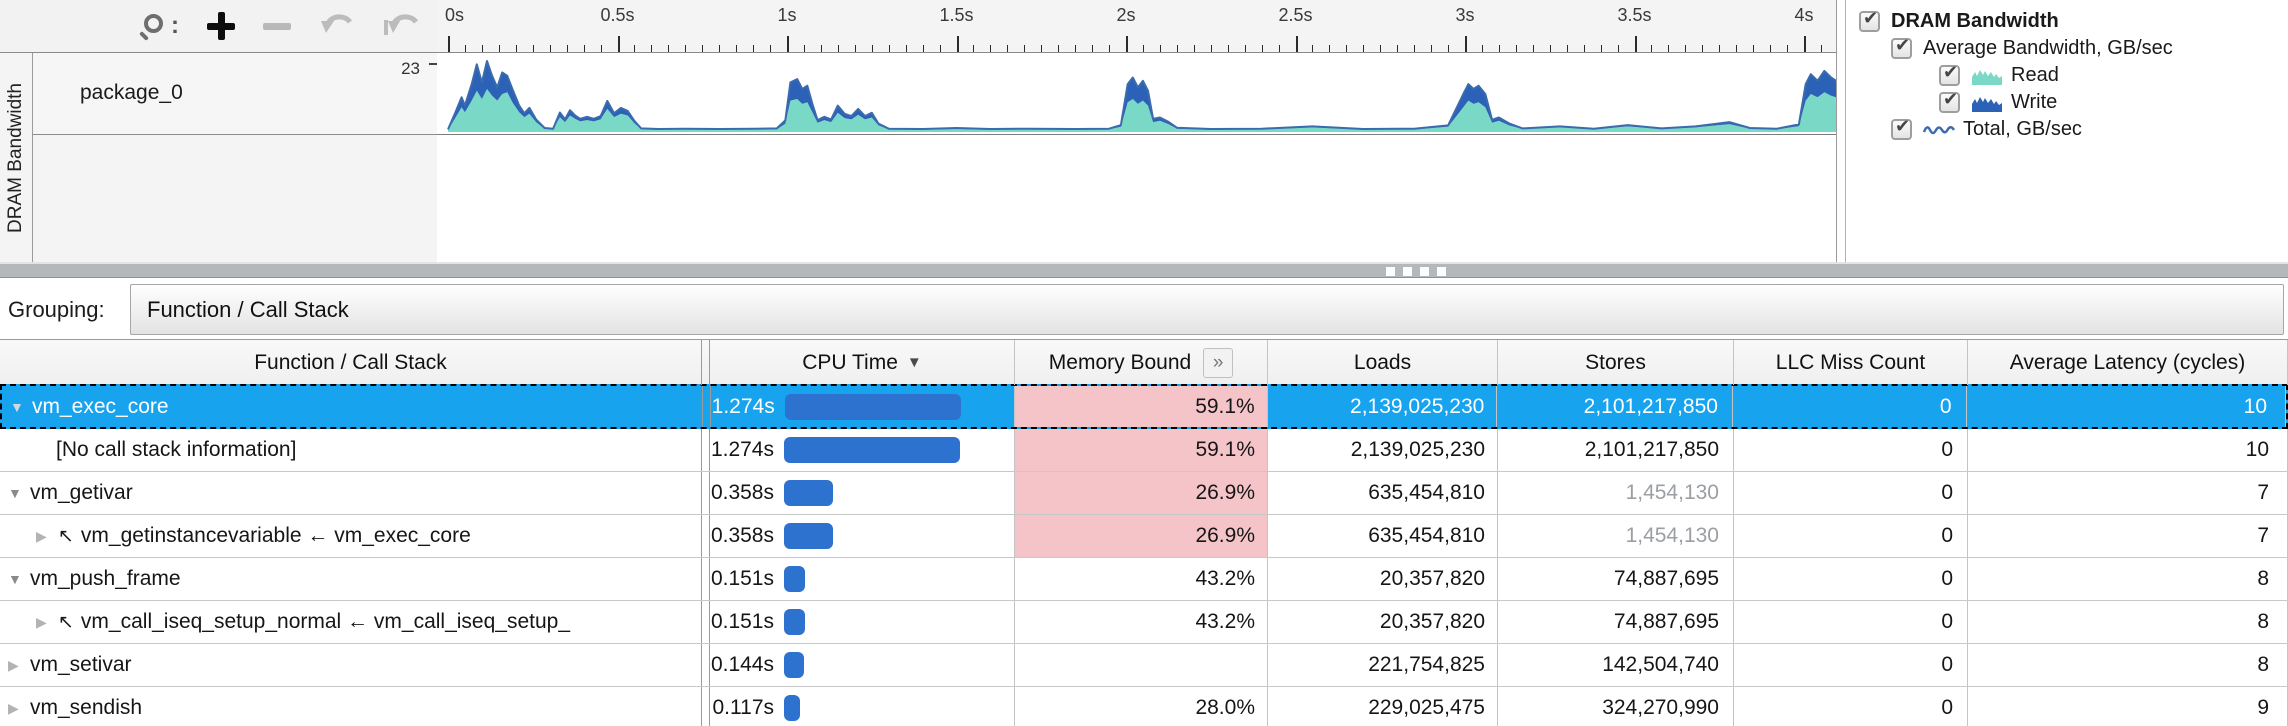 This screenshot has height=726, width=2288. Describe the element at coordinates (1383, 706) in the screenshot. I see `loads-cell: 229,025,475` at that location.